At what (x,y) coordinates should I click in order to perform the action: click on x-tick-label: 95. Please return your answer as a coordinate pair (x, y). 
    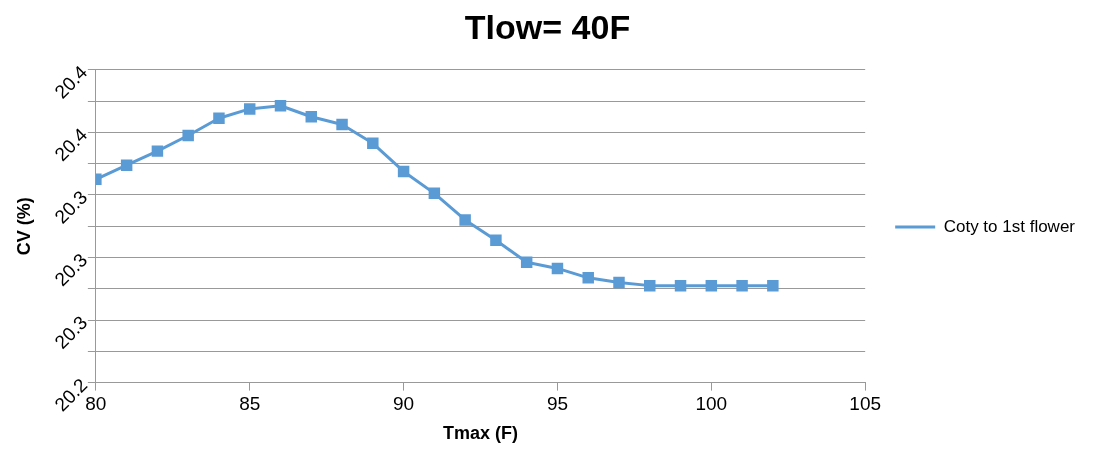
    Looking at the image, I should click on (557, 404).